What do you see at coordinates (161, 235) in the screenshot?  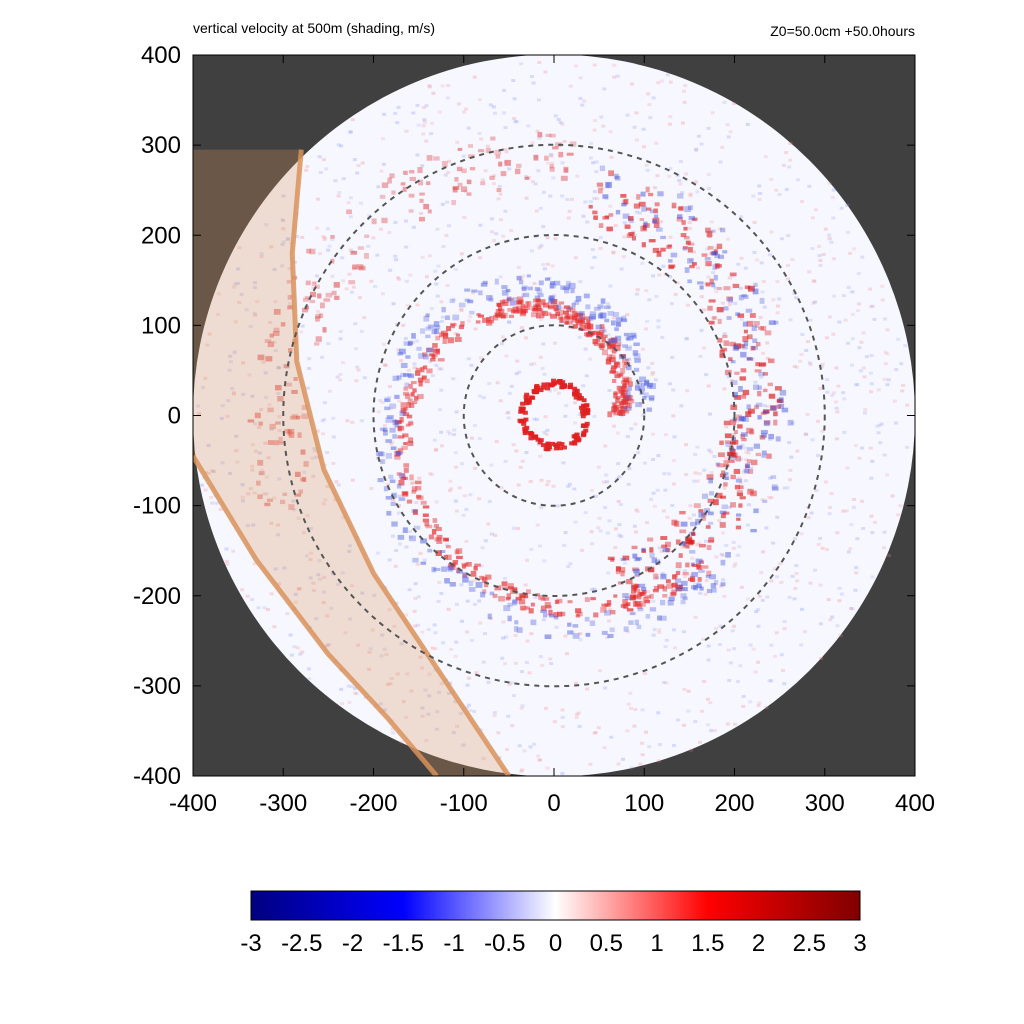 I see `y-tick-label: 200` at bounding box center [161, 235].